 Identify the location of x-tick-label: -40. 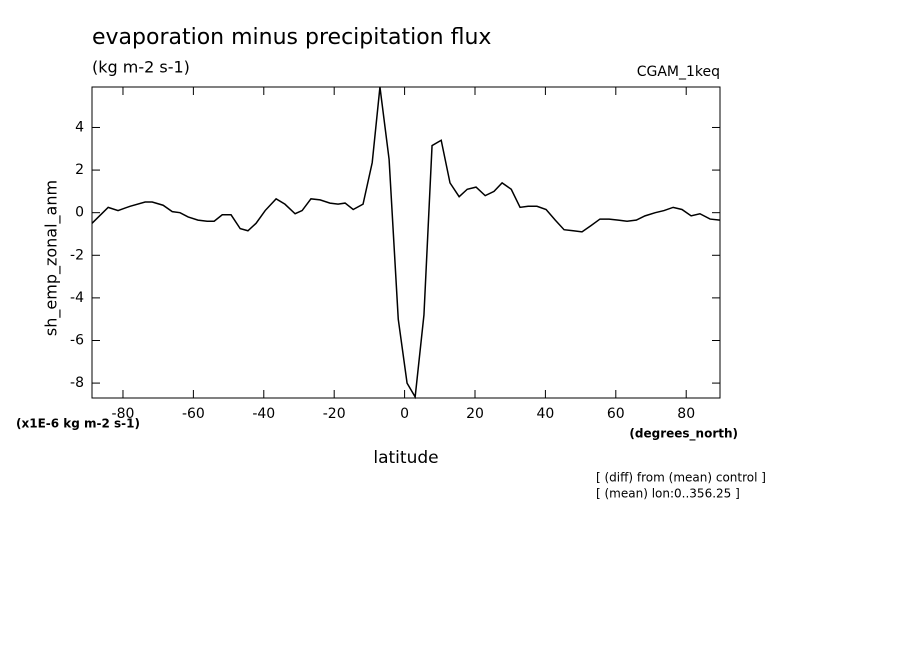
(263, 414).